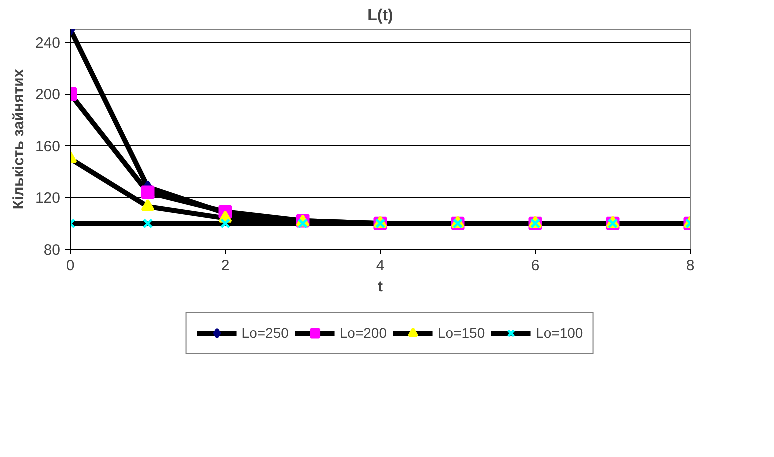  What do you see at coordinates (70, 266) in the screenshot?
I see `x-tick-label: 0` at bounding box center [70, 266].